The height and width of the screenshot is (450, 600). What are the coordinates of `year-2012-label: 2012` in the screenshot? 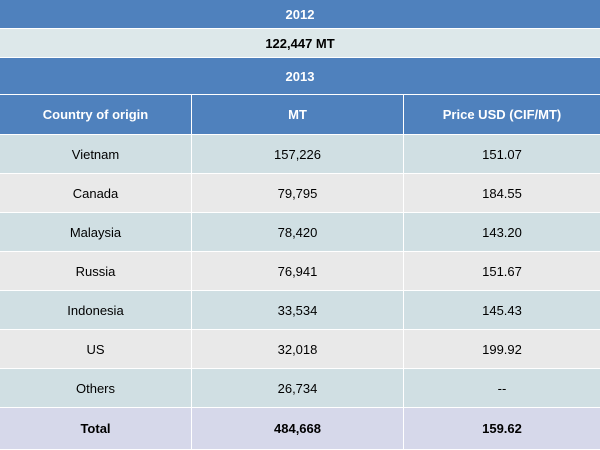 It's located at (300, 14).